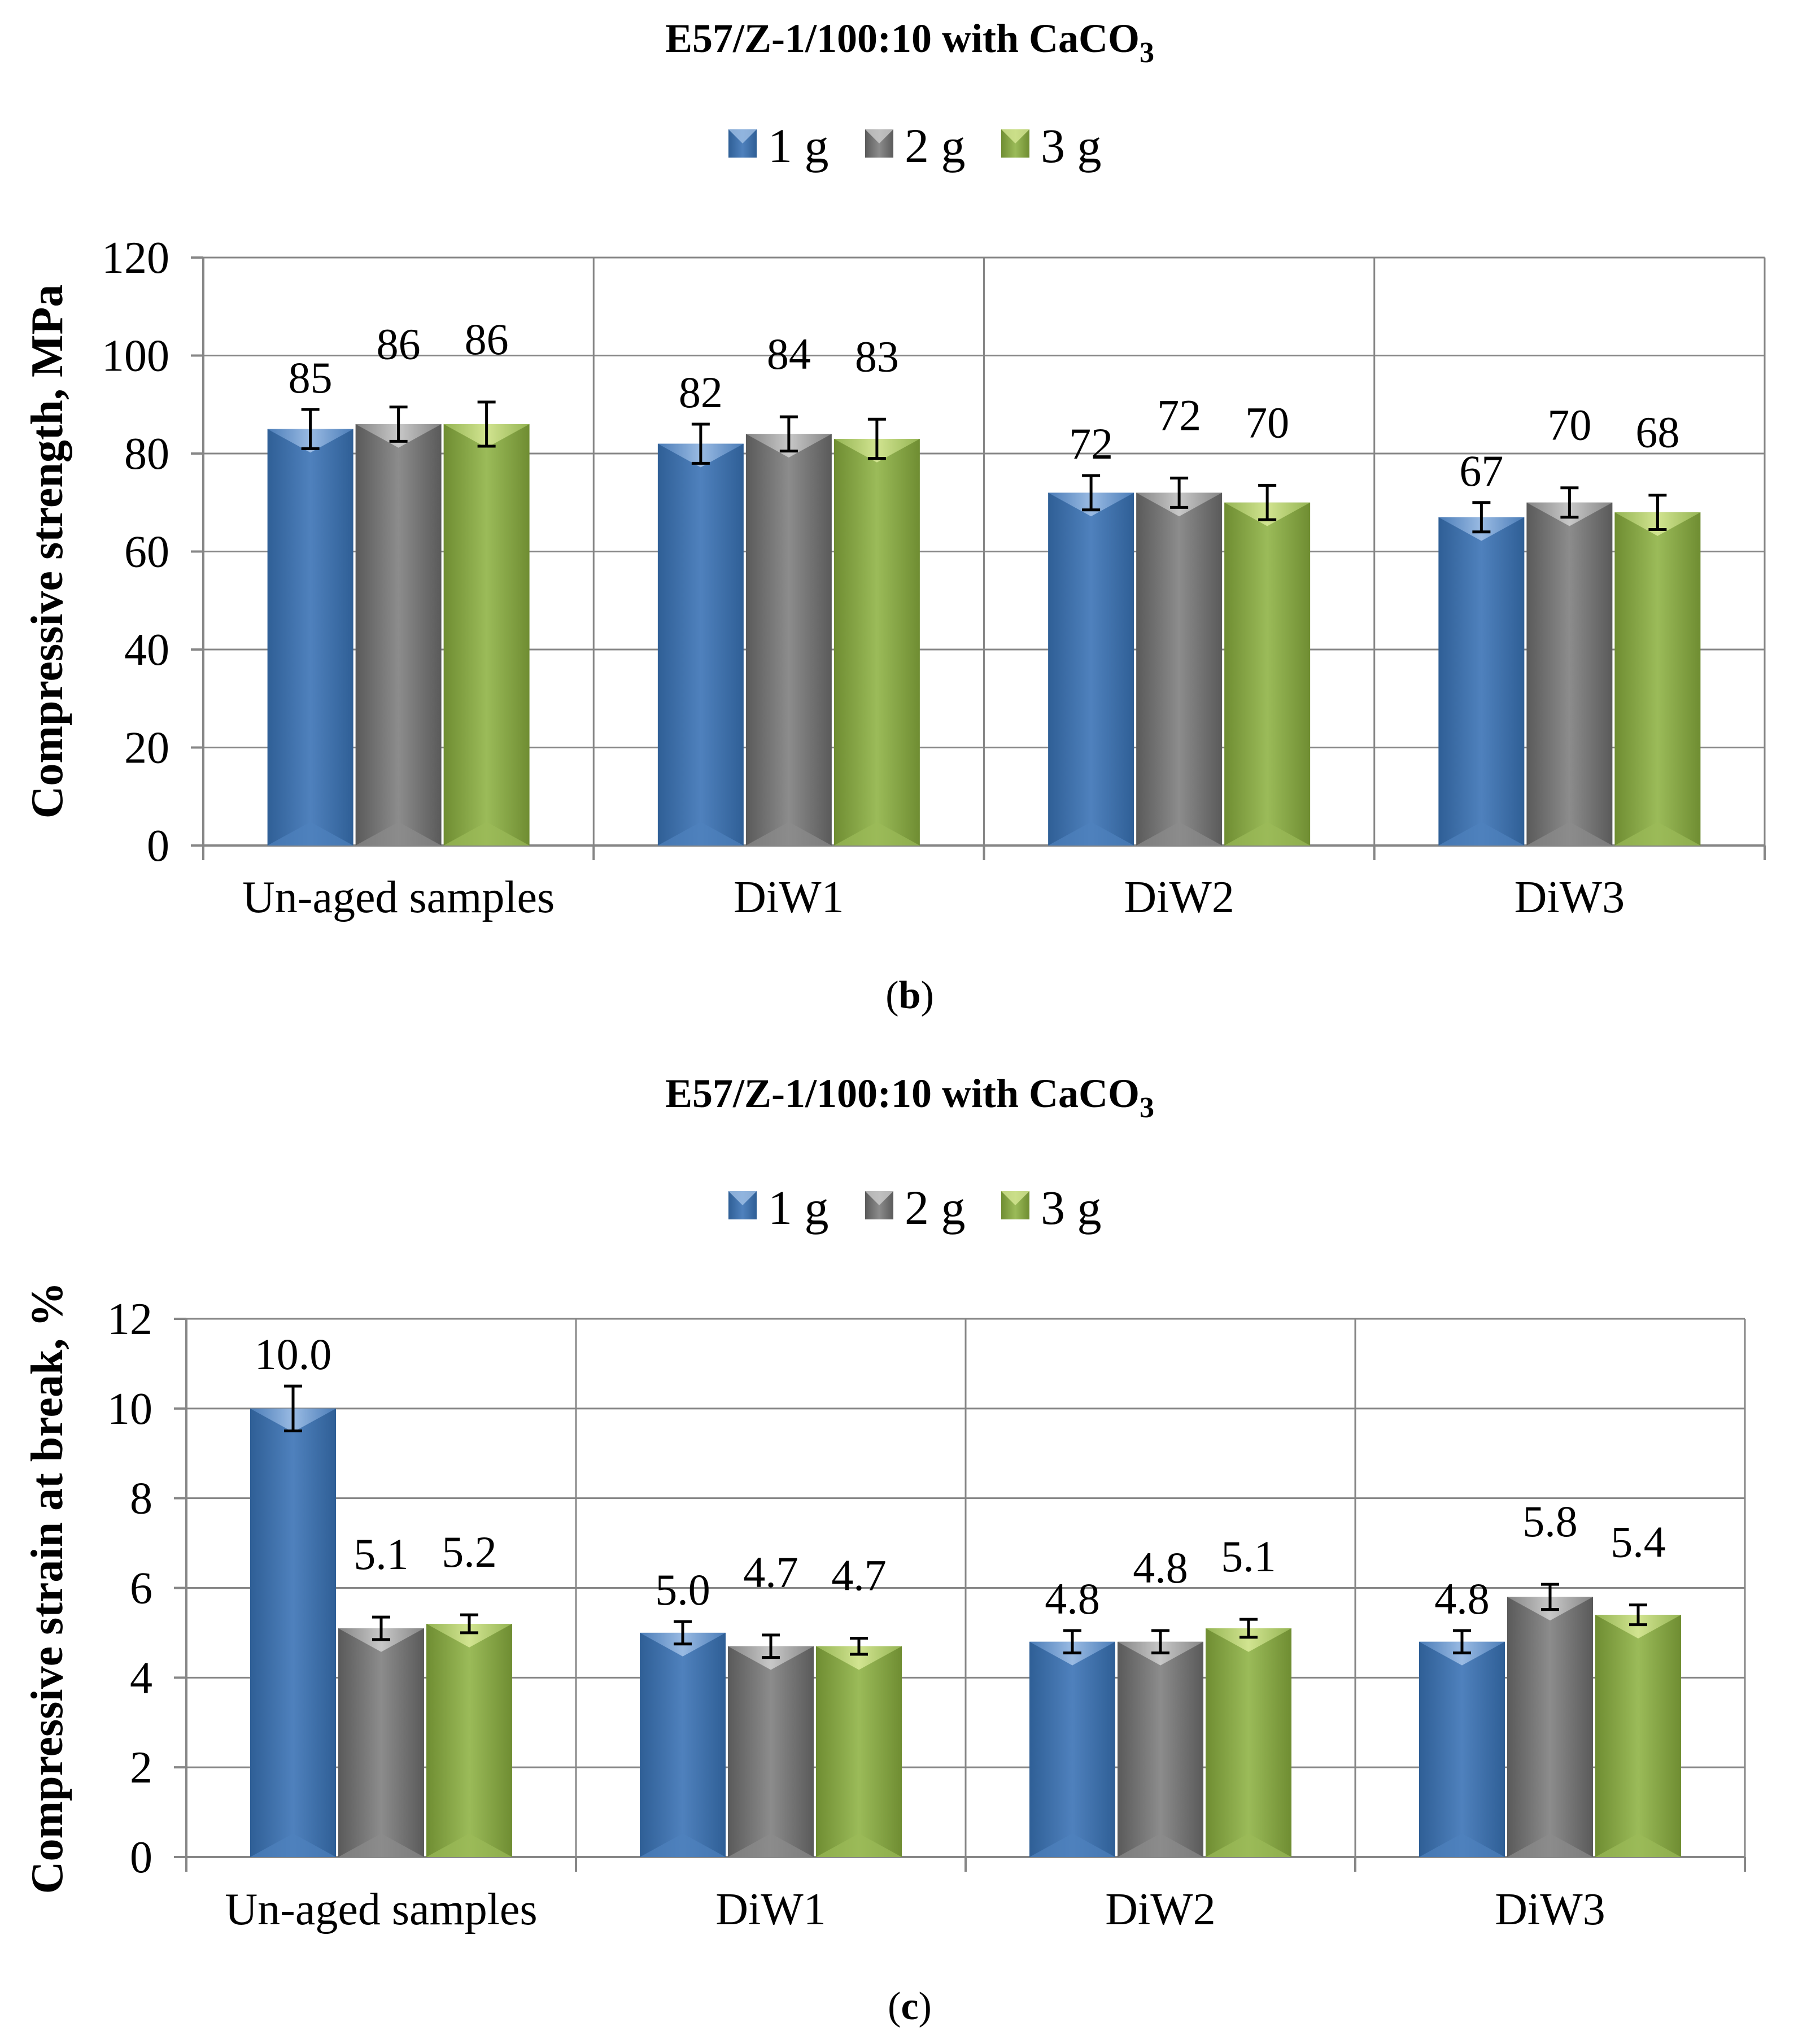 The image size is (1820, 2044). What do you see at coordinates (47, 1588) in the screenshot?
I see `y-axis-title: Compressive strain at break, %` at bounding box center [47, 1588].